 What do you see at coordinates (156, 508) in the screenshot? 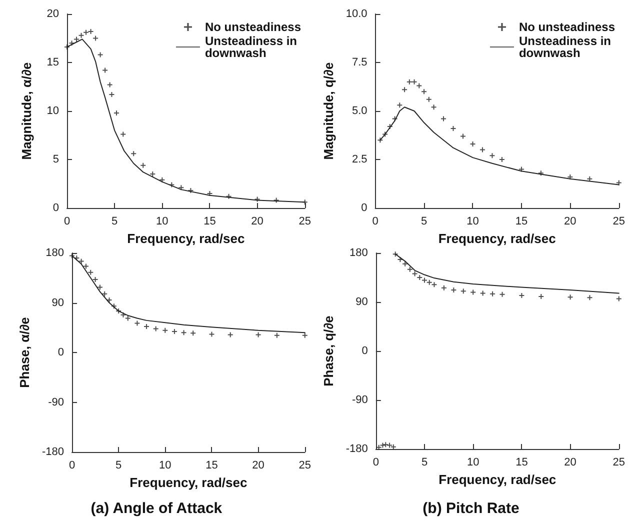
I see `text: (a) Angle of Attack` at bounding box center [156, 508].